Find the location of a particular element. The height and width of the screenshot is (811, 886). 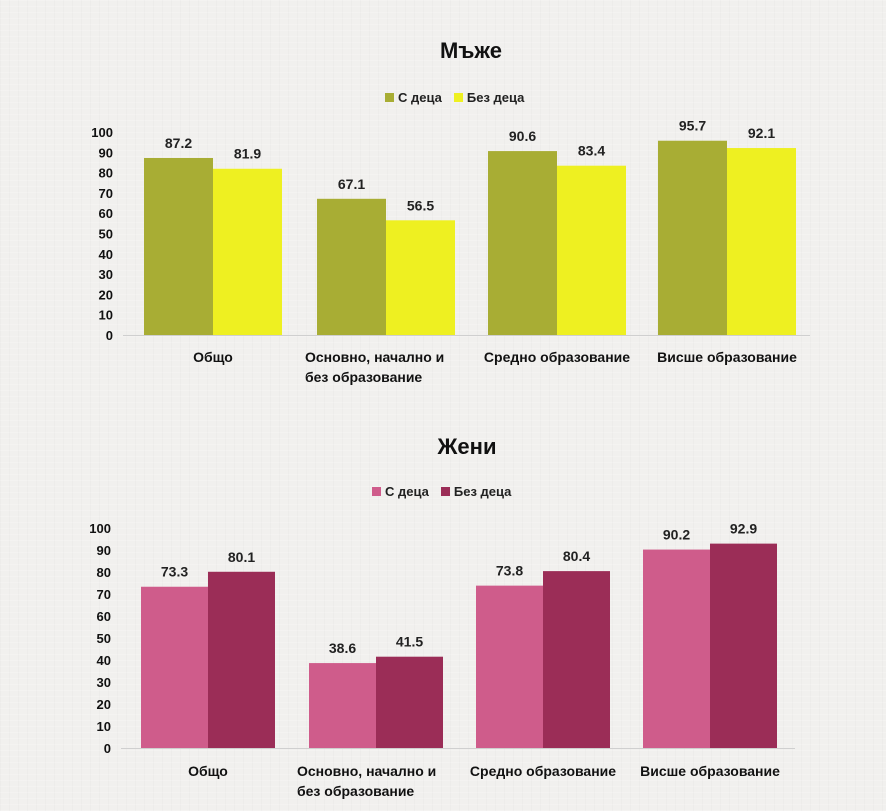

data-label: 81.9 is located at coordinates (247, 154).